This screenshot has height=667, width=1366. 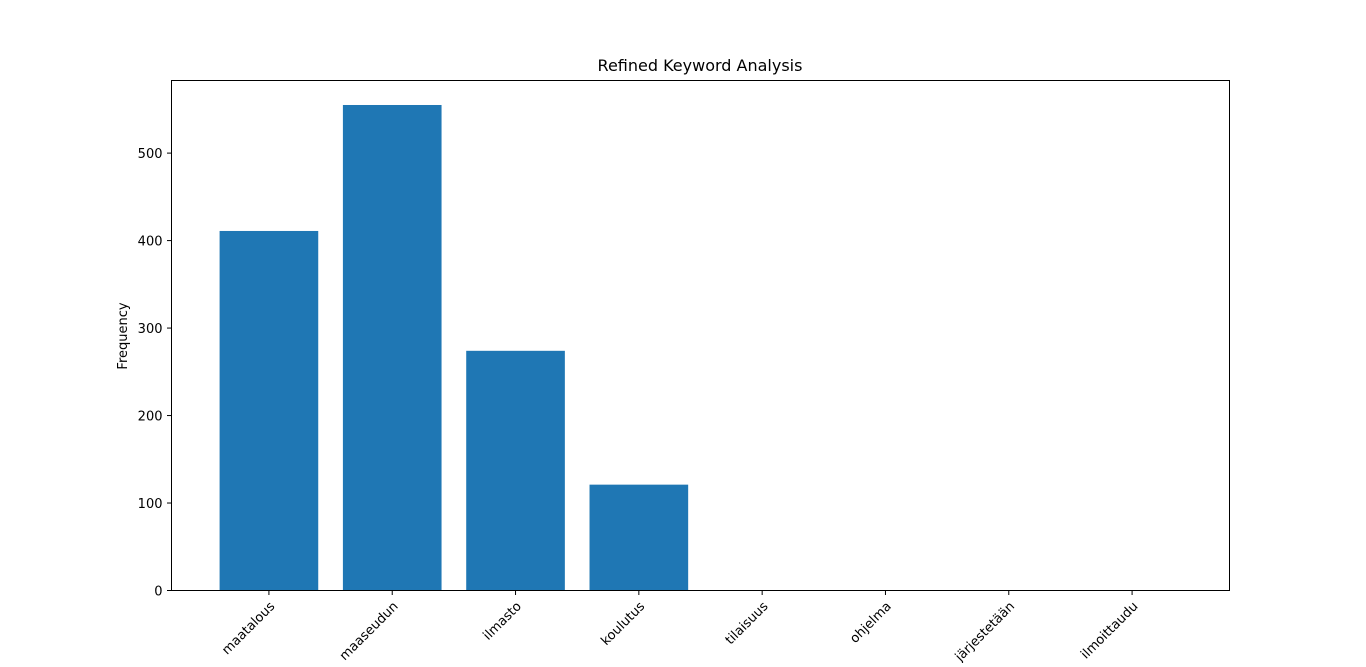 What do you see at coordinates (150, 329) in the screenshot?
I see `y-tick-label: 300` at bounding box center [150, 329].